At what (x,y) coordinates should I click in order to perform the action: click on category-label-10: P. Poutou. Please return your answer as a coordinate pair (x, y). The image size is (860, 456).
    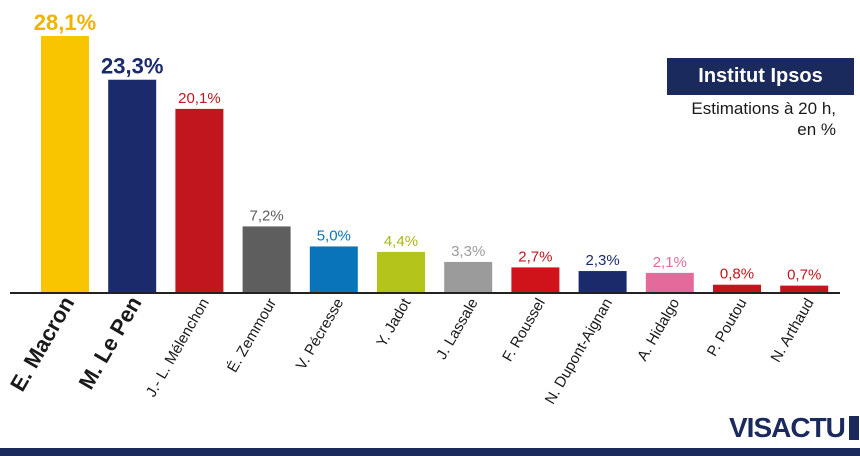
    Looking at the image, I should click on (727, 328).